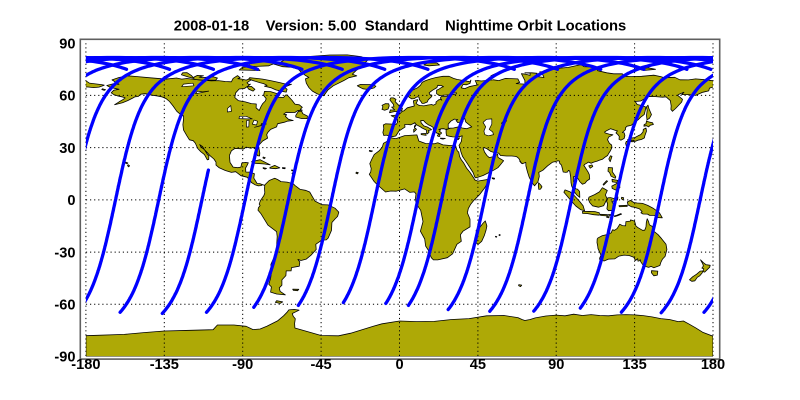 The image size is (800, 400). What do you see at coordinates (164, 365) in the screenshot?
I see `svg-text: -135` at bounding box center [164, 365].